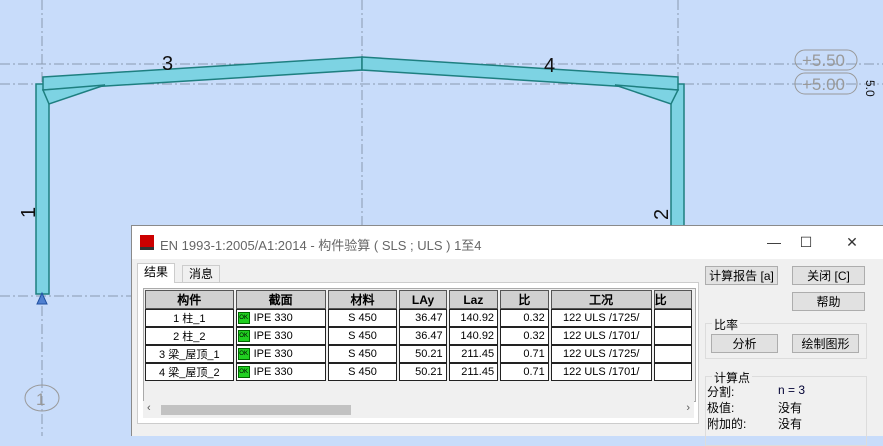 The width and height of the screenshot is (883, 446). I want to click on cell-member: 4 梁_屋顶_2, so click(189, 372).